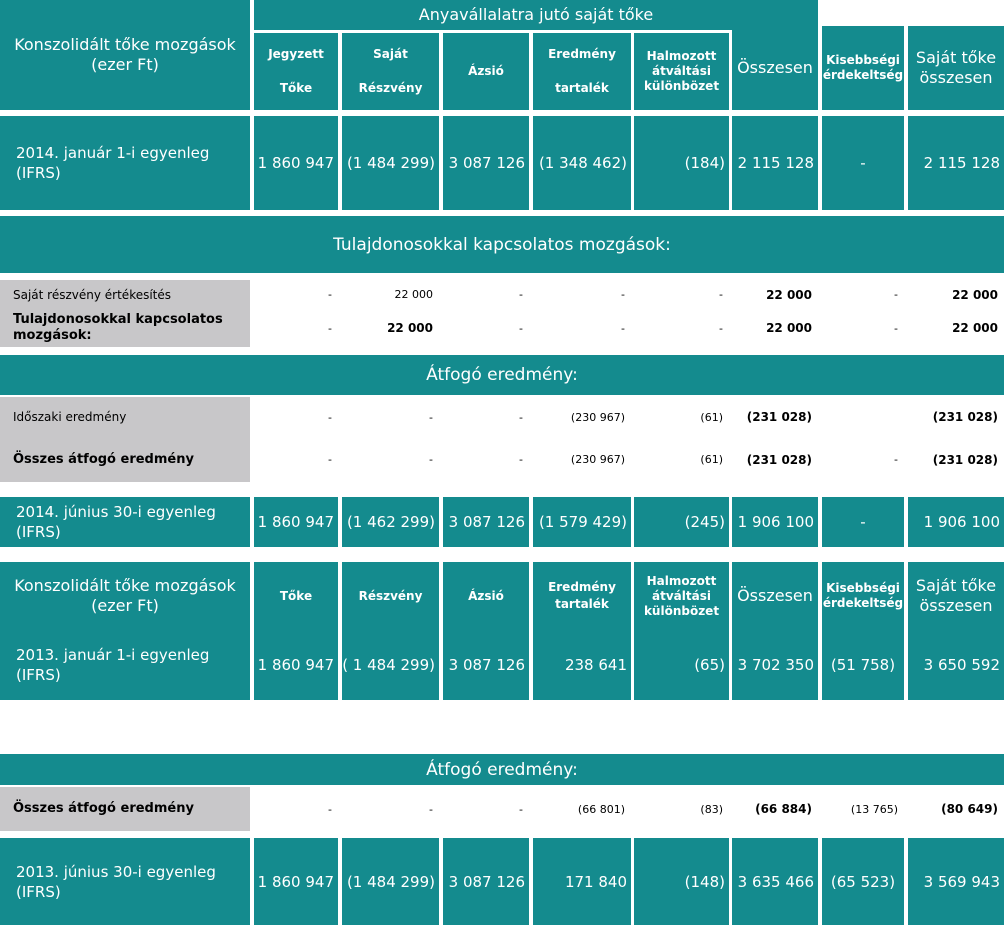 This screenshot has width=1004, height=925. I want to click on opening2013-value-2: 3 087 126, so click(486, 665).